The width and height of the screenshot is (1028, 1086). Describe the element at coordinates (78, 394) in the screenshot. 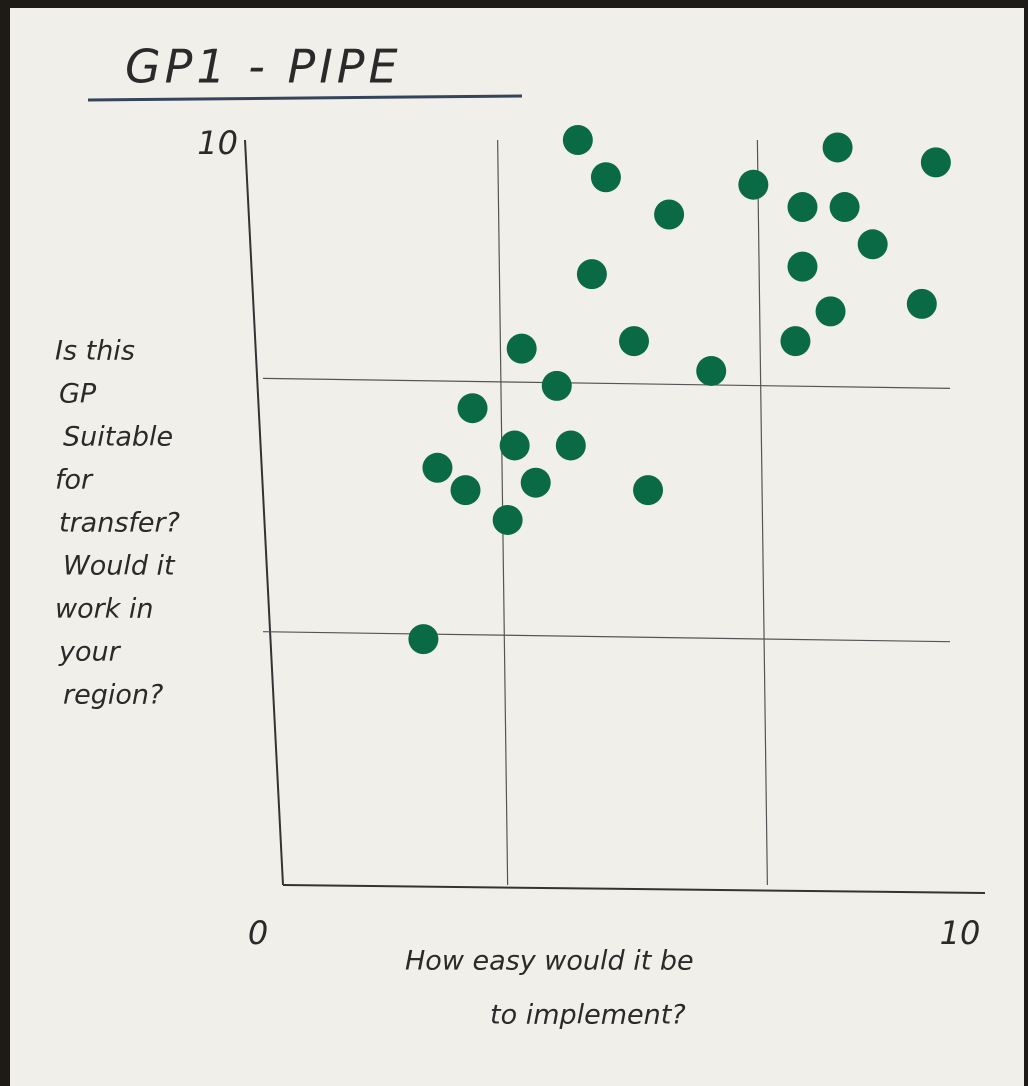

I see `y-axis-label: GP` at that location.